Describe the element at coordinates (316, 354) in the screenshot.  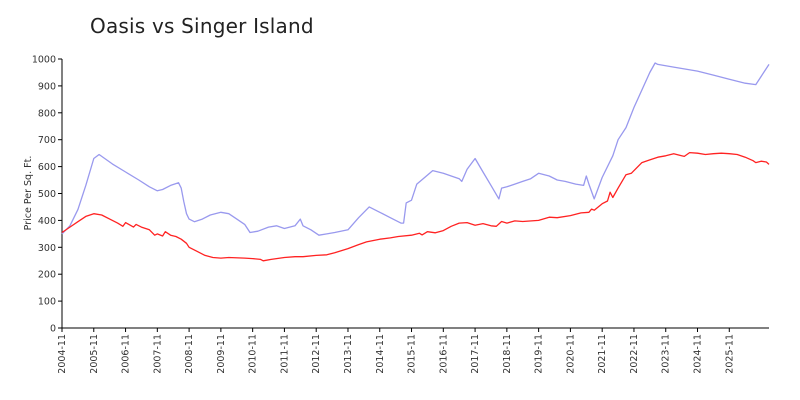
I see `x-tick-label: 2012-11` at that location.